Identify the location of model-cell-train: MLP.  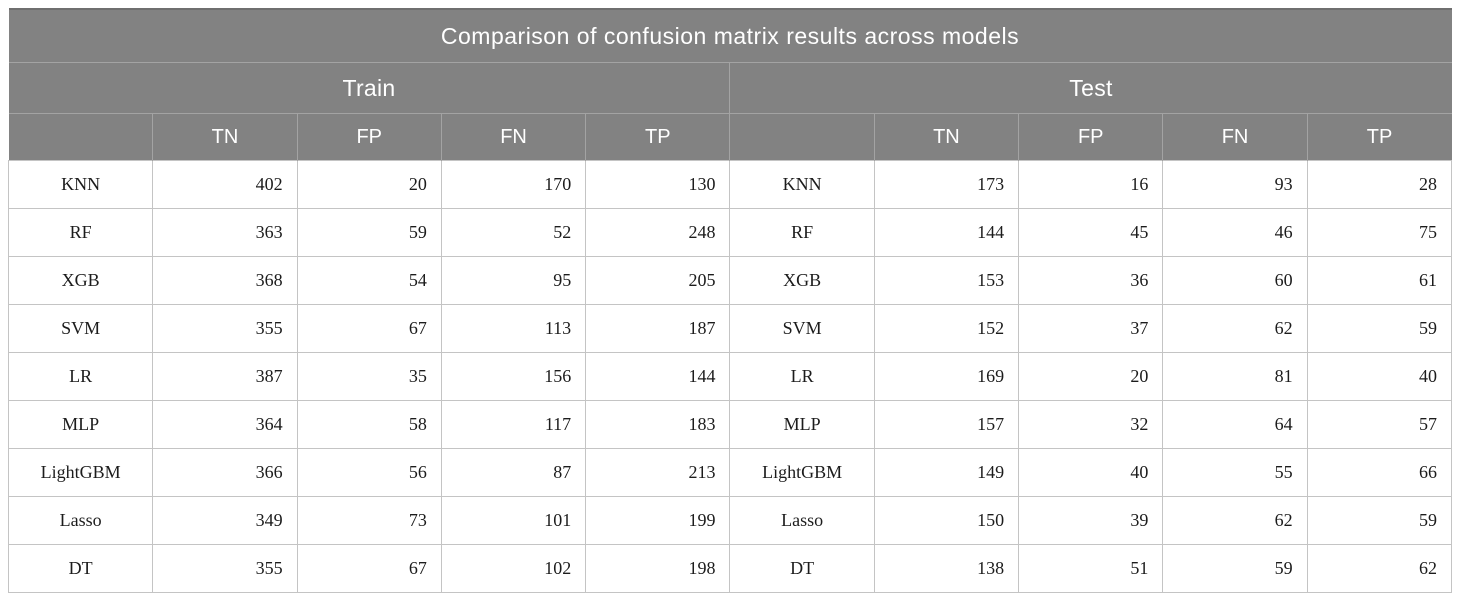
(80, 424).